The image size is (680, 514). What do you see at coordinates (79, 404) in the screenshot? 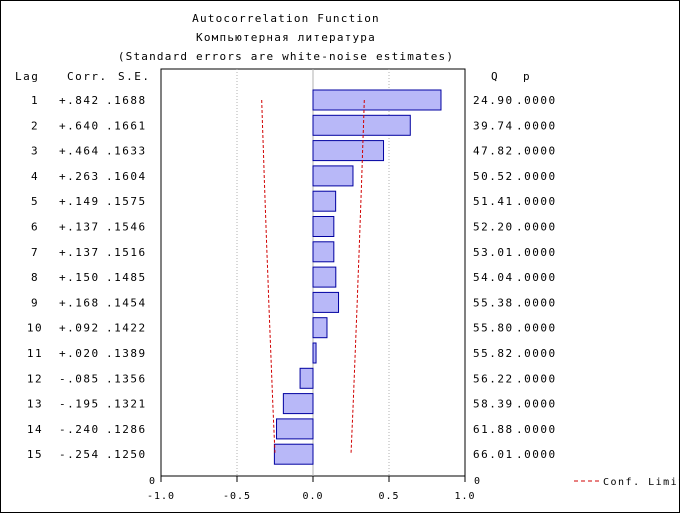
I see `corr-value: -.195` at bounding box center [79, 404].